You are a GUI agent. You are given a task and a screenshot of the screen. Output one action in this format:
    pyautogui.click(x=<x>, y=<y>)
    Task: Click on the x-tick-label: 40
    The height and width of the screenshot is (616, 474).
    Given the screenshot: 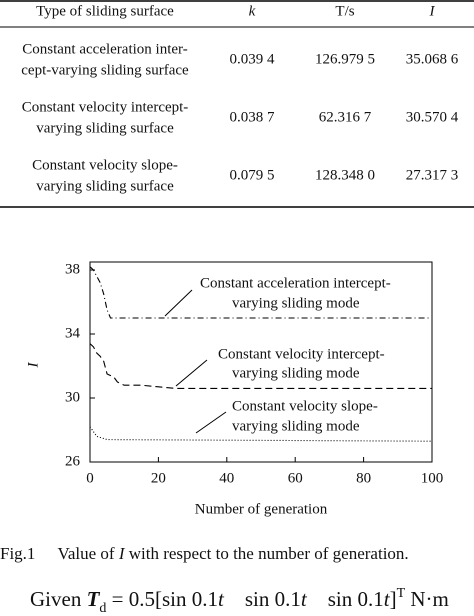 What is the action you would take?
    pyautogui.click(x=226, y=478)
    